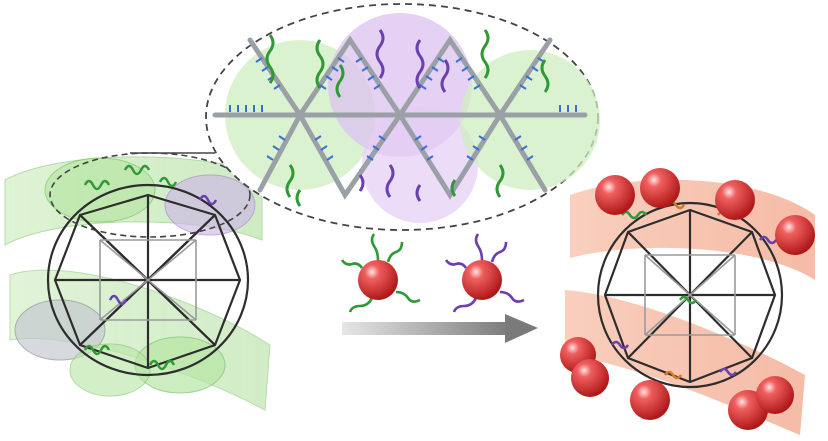 The width and height of the screenshot is (828, 441). I want to click on left-cage-back-frame, so click(148, 280).